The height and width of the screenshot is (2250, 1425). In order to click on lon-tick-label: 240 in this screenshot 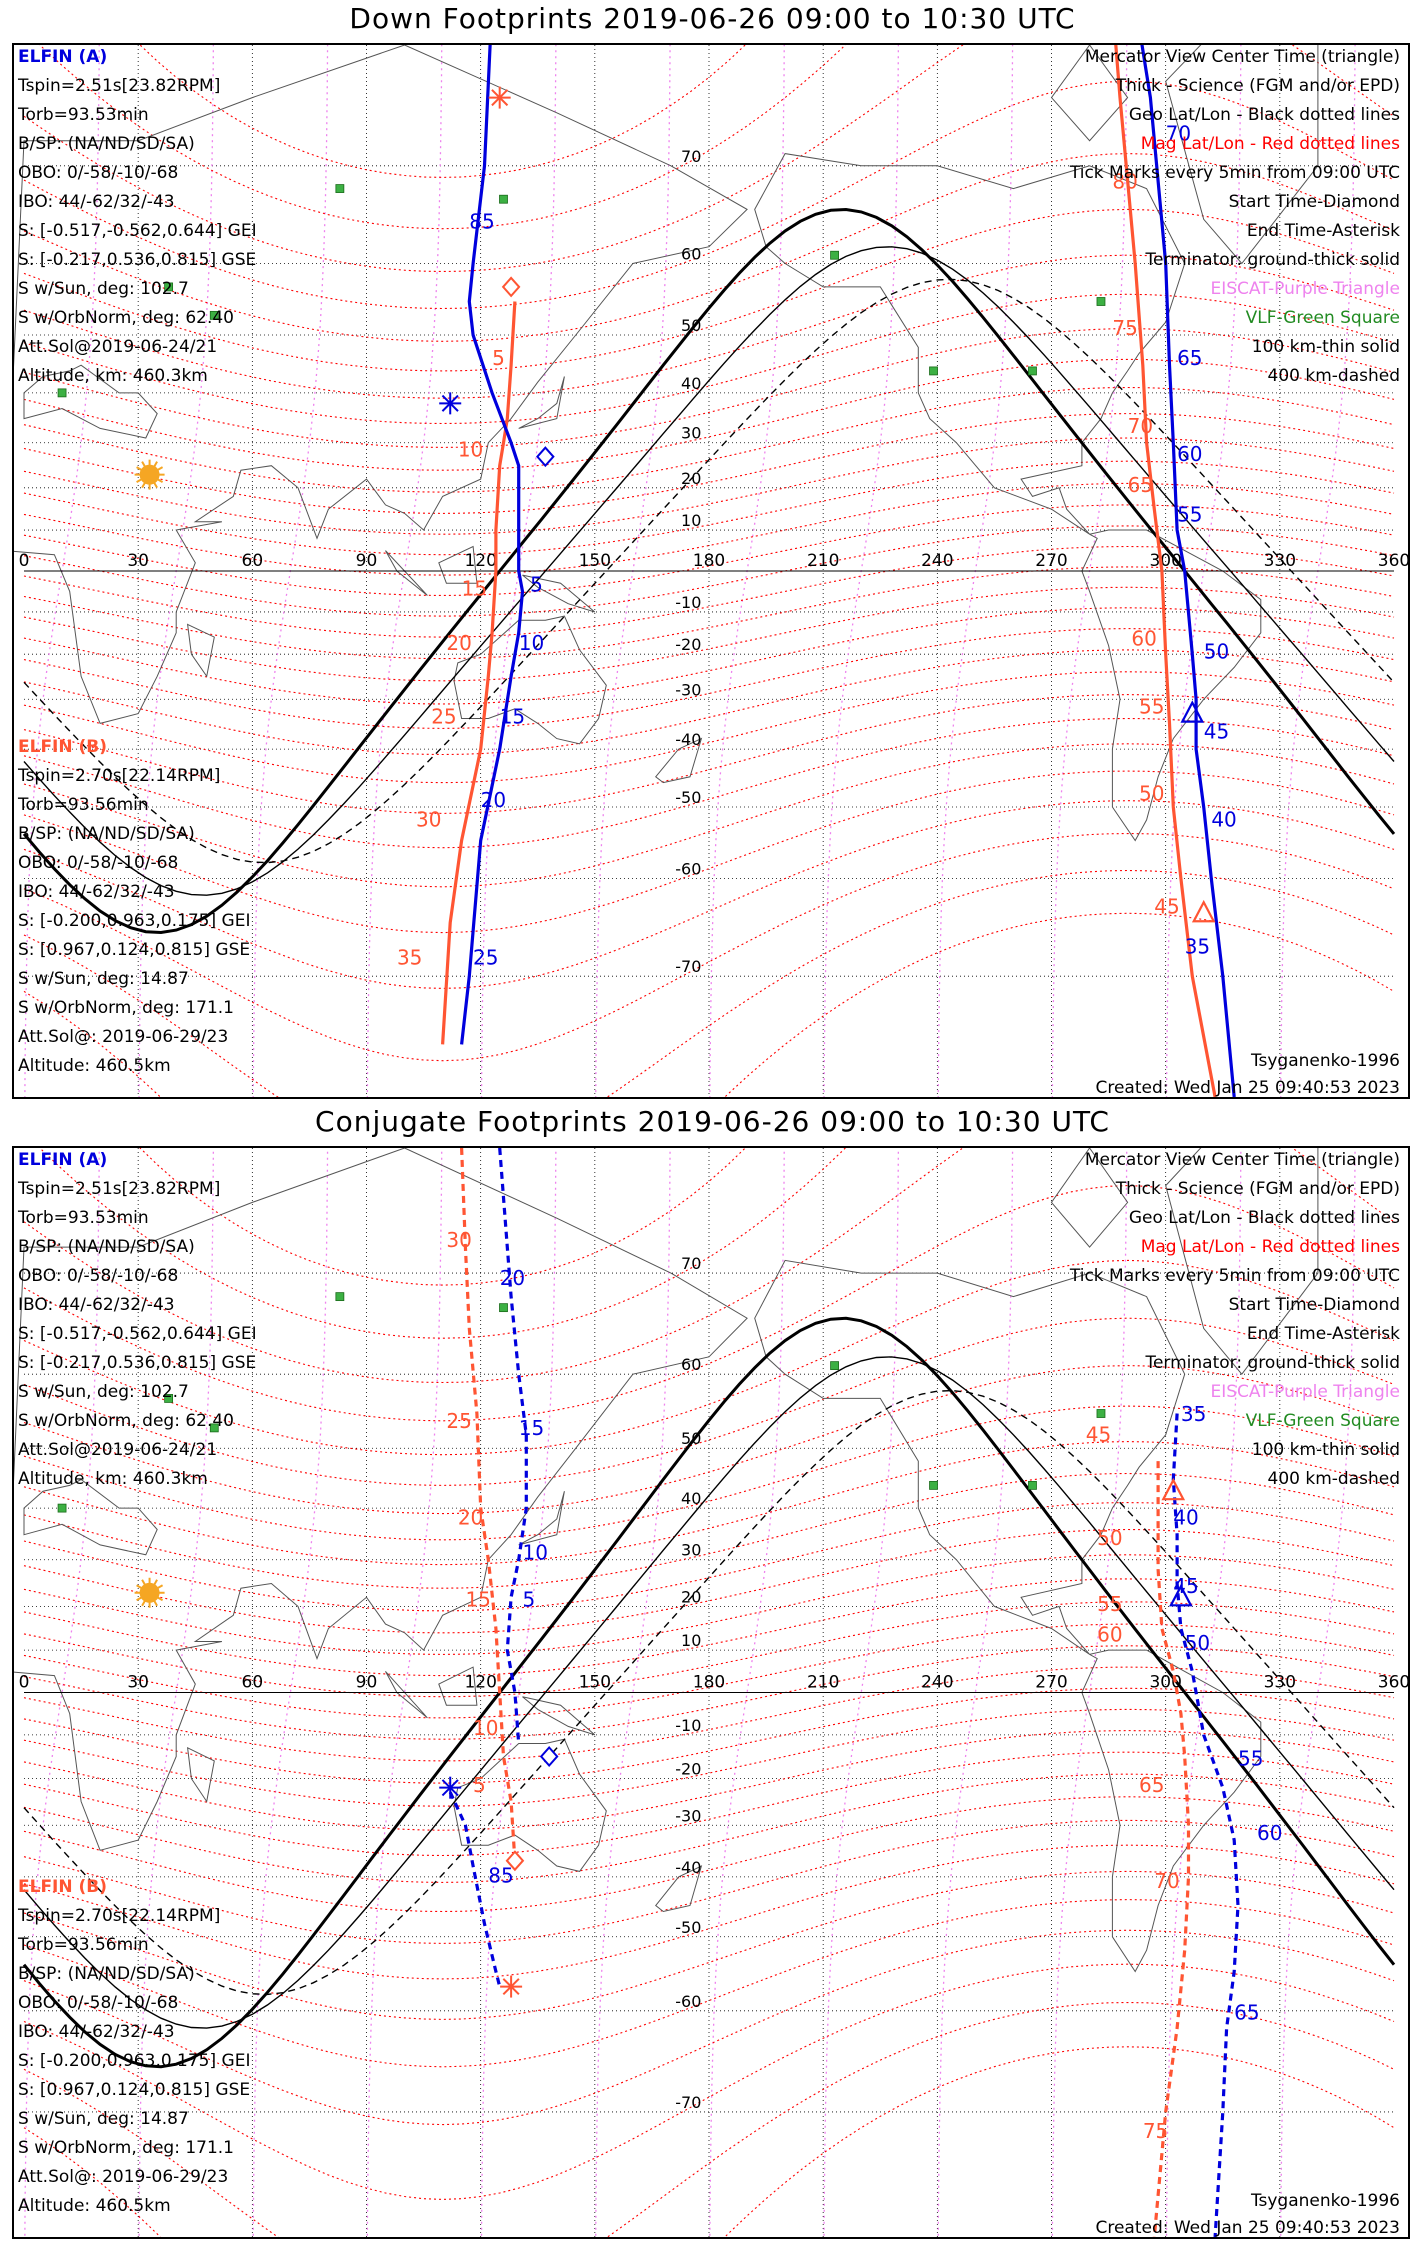, I will do `click(937, 561)`.